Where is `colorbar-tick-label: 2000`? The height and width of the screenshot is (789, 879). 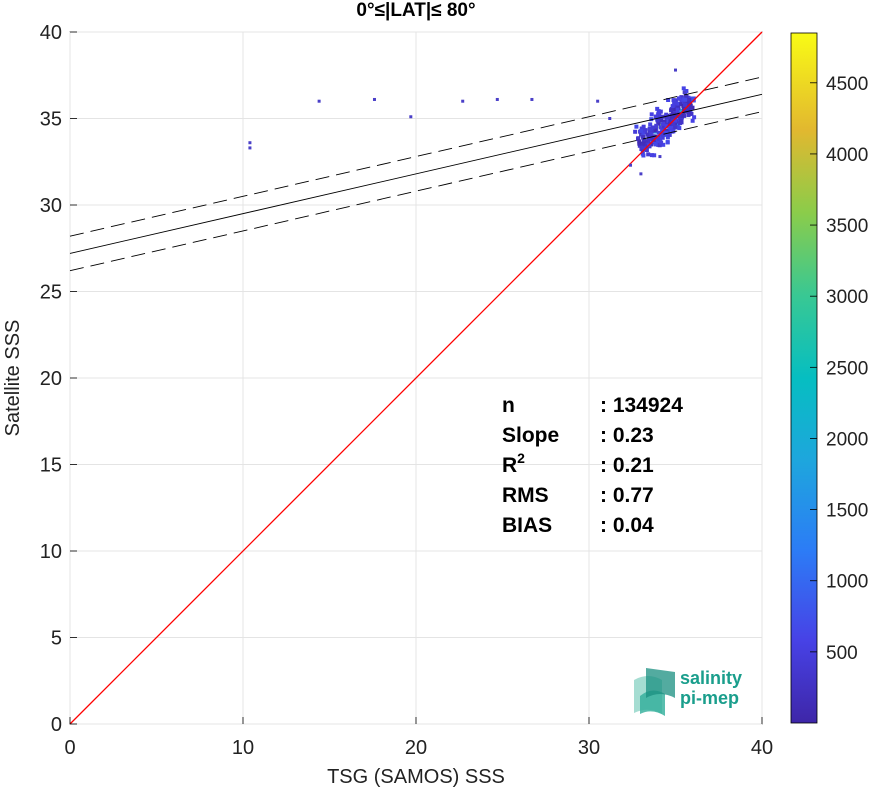 colorbar-tick-label: 2000 is located at coordinates (847, 439).